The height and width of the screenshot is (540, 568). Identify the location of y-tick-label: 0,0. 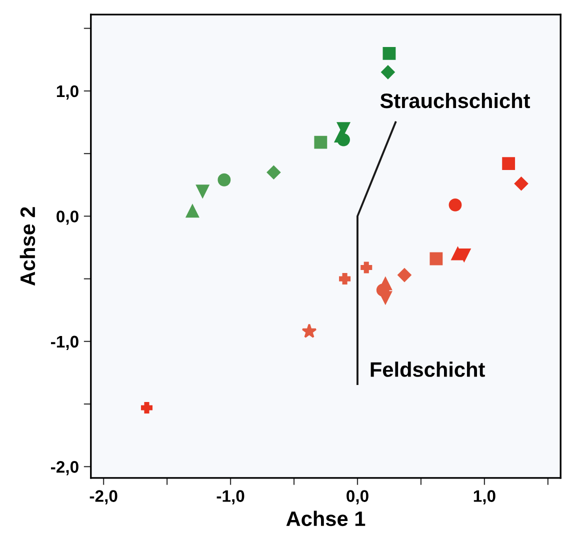
(67, 217).